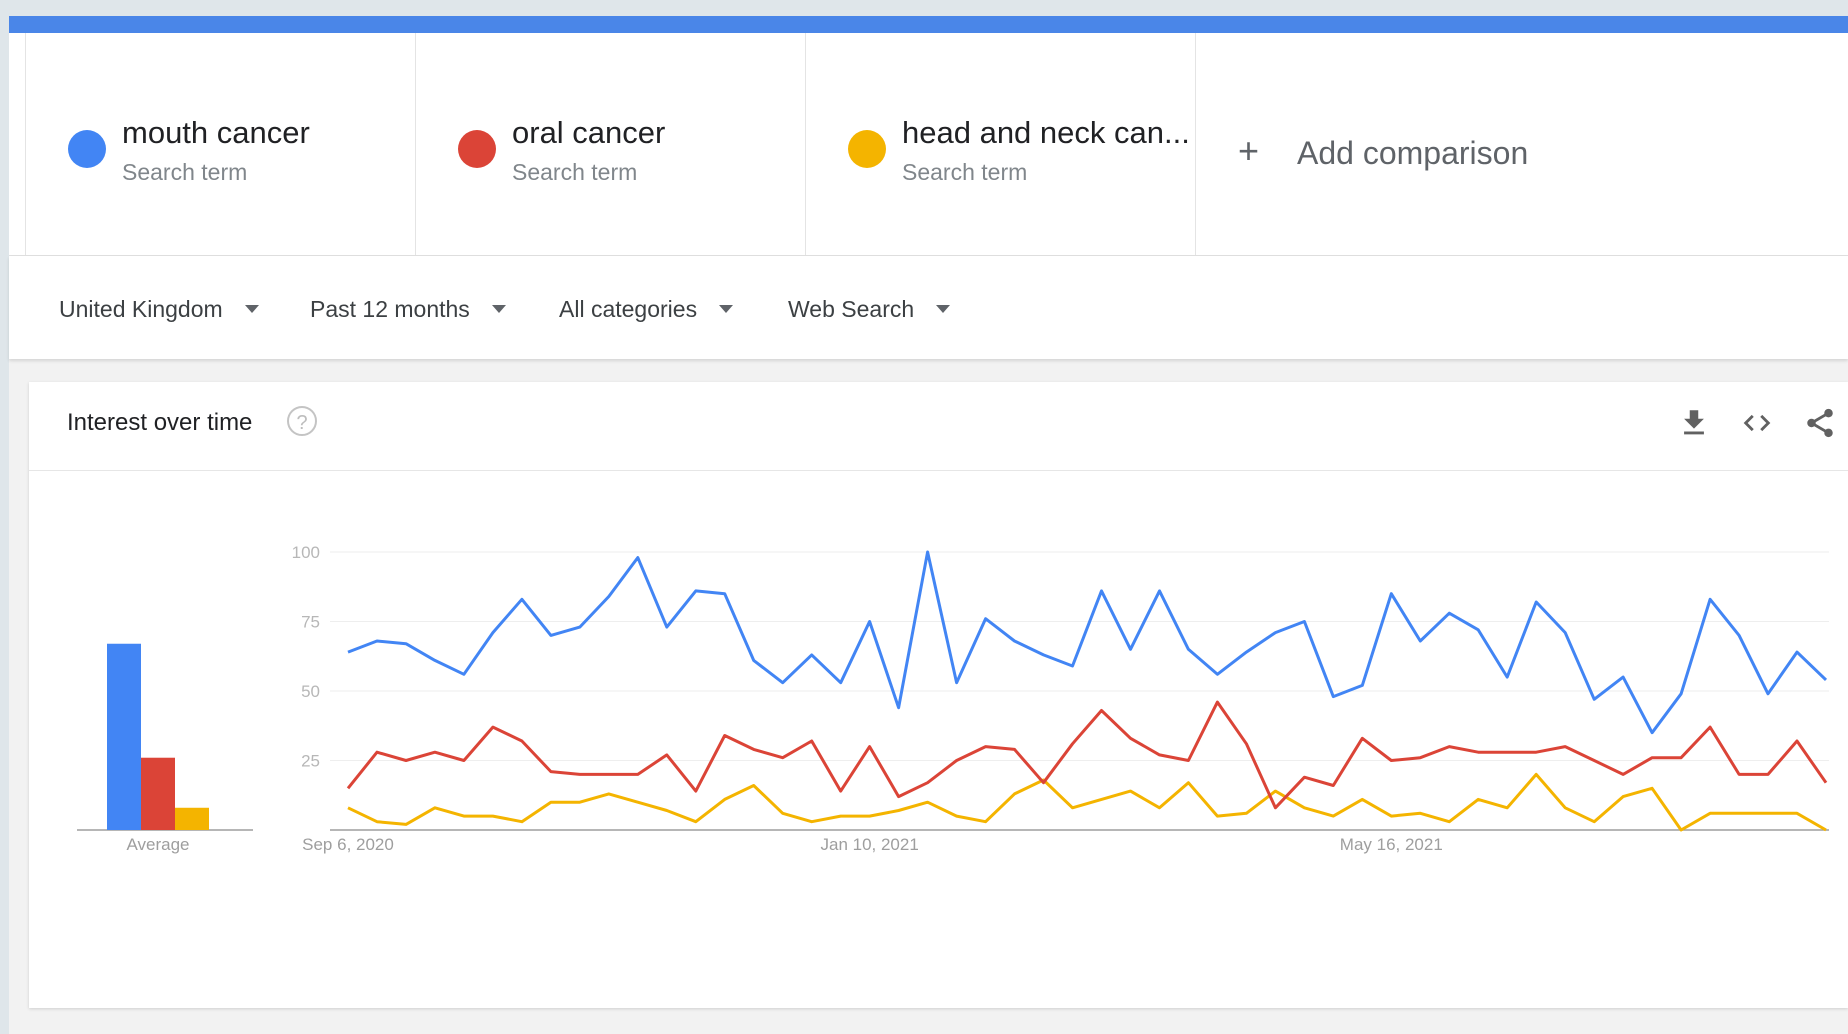 The height and width of the screenshot is (1034, 1848). Describe the element at coordinates (157, 844) in the screenshot. I see `average-label: Average` at that location.